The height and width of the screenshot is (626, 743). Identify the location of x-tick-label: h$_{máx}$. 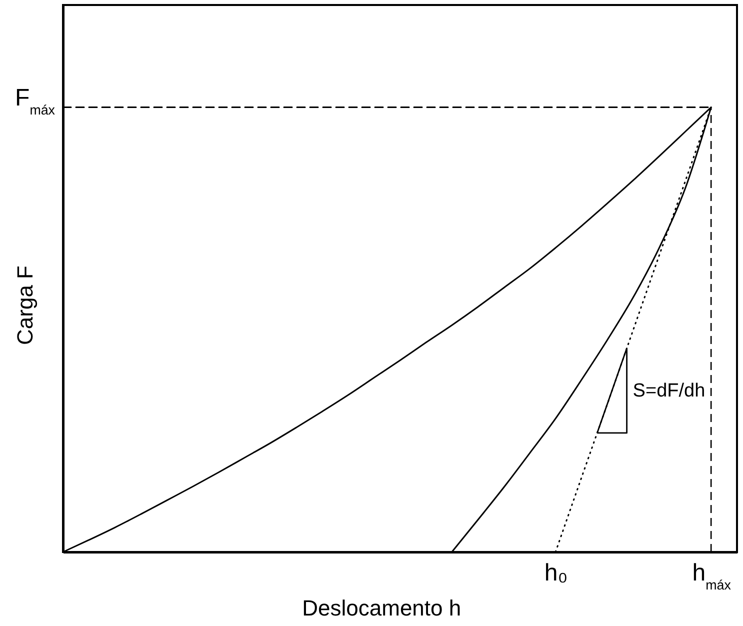
(712, 576).